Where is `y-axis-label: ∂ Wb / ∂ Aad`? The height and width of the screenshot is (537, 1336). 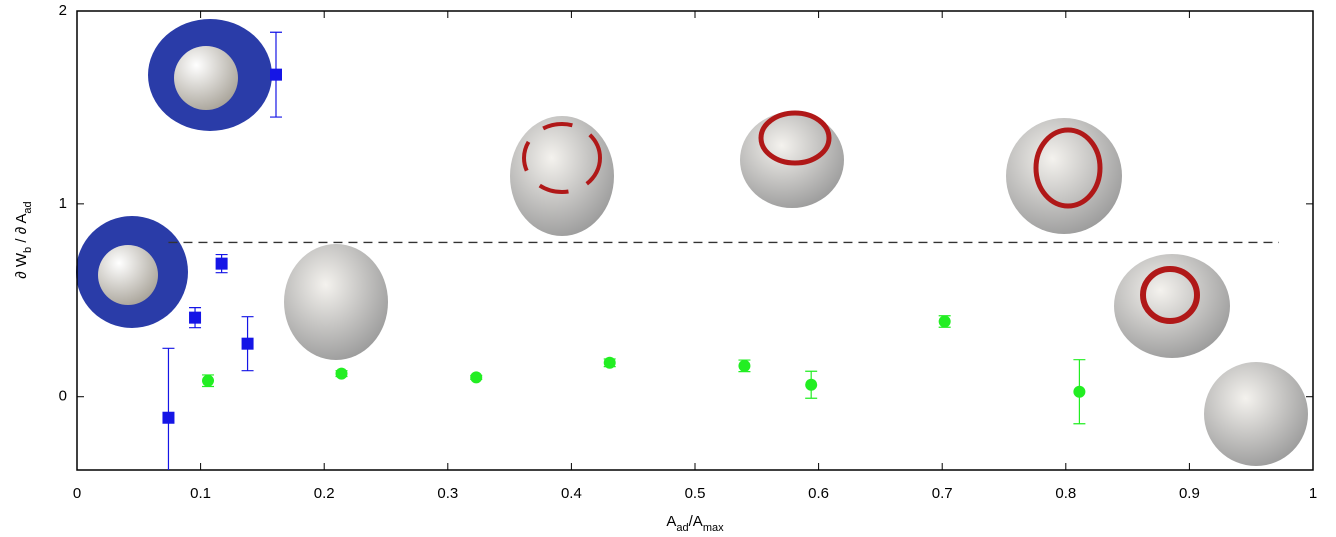
y-axis-label: ∂ Wb / ∂ Aad is located at coordinates (23, 239).